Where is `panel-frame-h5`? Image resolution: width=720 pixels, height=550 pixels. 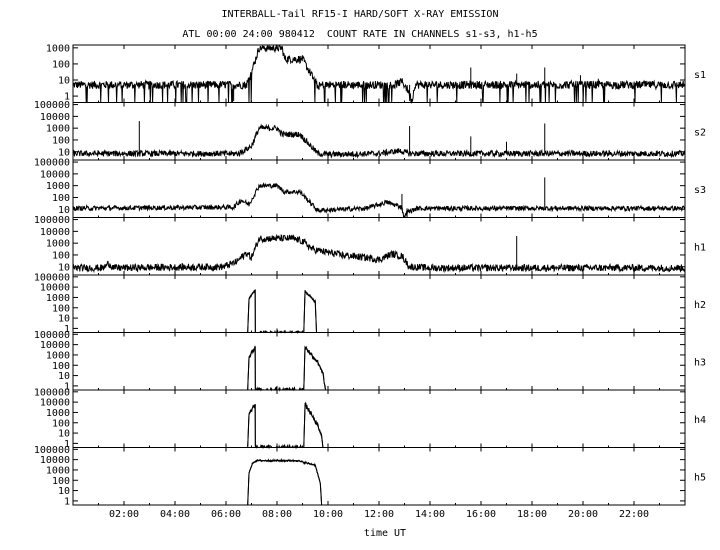 panel-frame-h5 is located at coordinates (379, 476).